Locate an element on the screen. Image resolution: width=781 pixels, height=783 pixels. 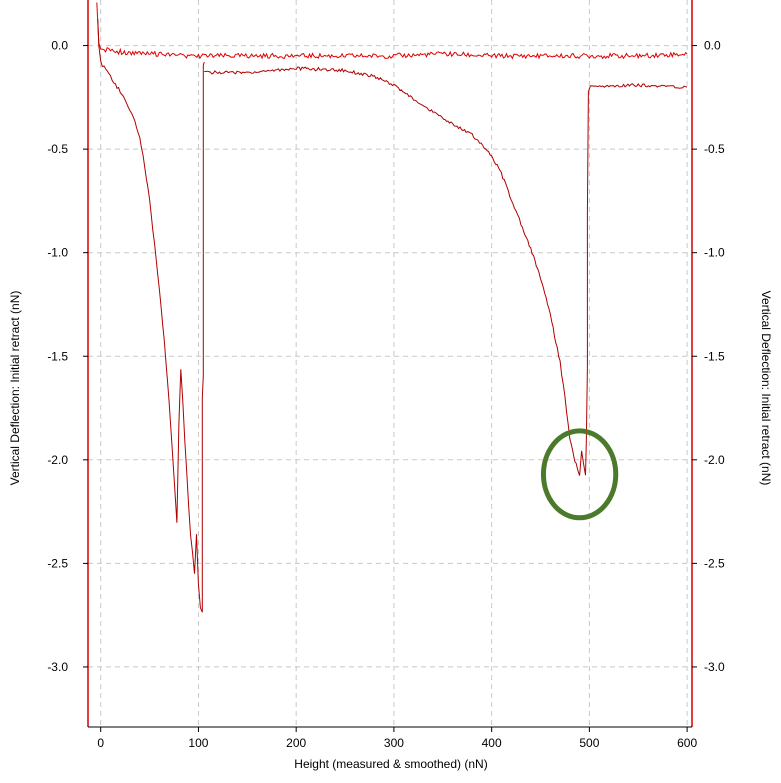
x-tick-label: 300 is located at coordinates (394, 743).